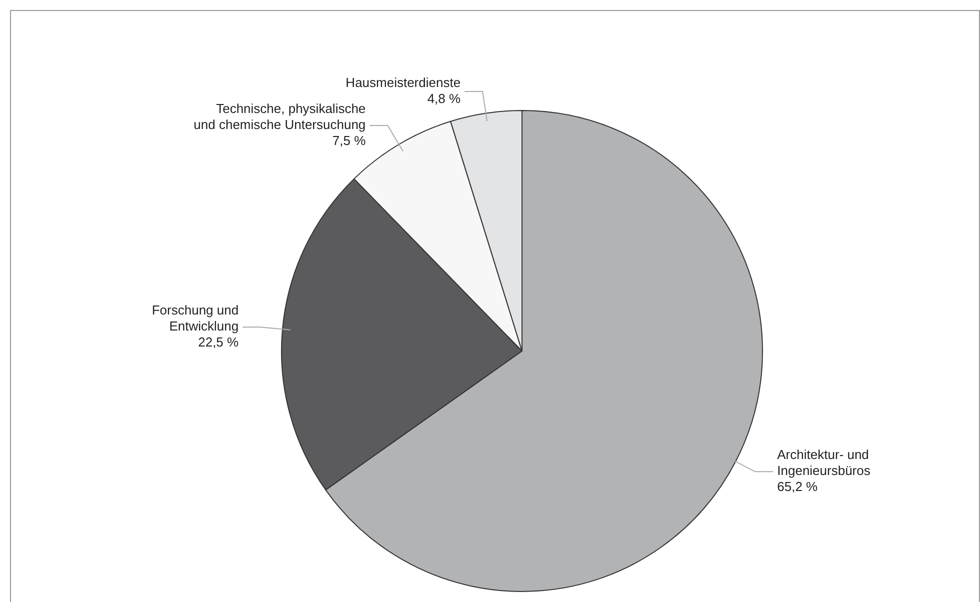 This screenshot has width=980, height=602. What do you see at coordinates (195, 318) in the screenshot?
I see `slice-label: Forschung und Entwicklung` at bounding box center [195, 318].